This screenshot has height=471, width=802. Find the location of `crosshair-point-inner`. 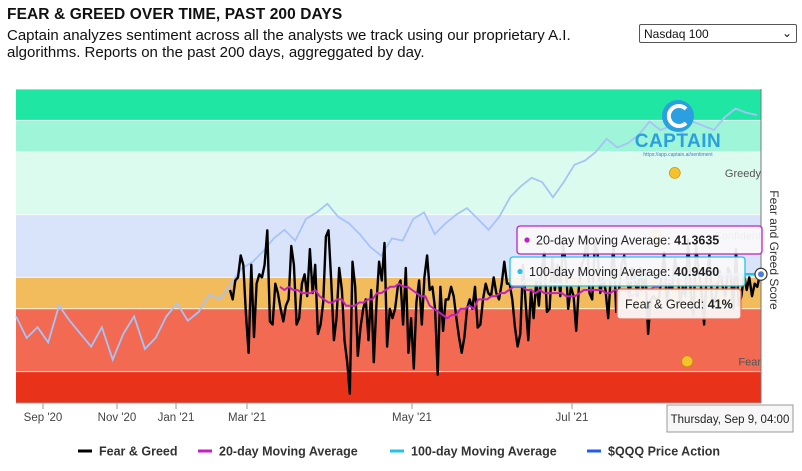

crosshair-point-inner is located at coordinates (761, 274).